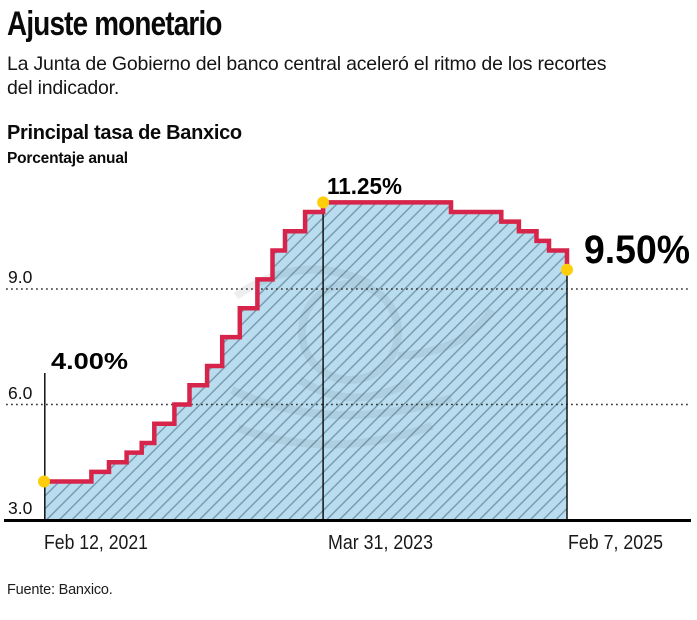 Image resolution: width=697 pixels, height=620 pixels. Describe the element at coordinates (323, 202) in the screenshot. I see `peak-point-dot` at that location.